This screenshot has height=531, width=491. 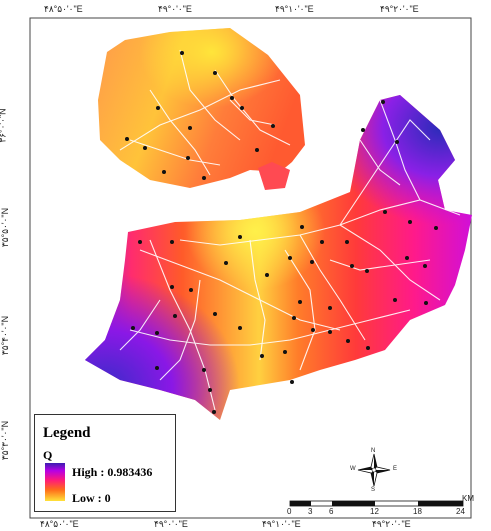 What do you see at coordinates (112, 472) in the screenshot?
I see `legend-high-label: High : 0.983436` at bounding box center [112, 472].